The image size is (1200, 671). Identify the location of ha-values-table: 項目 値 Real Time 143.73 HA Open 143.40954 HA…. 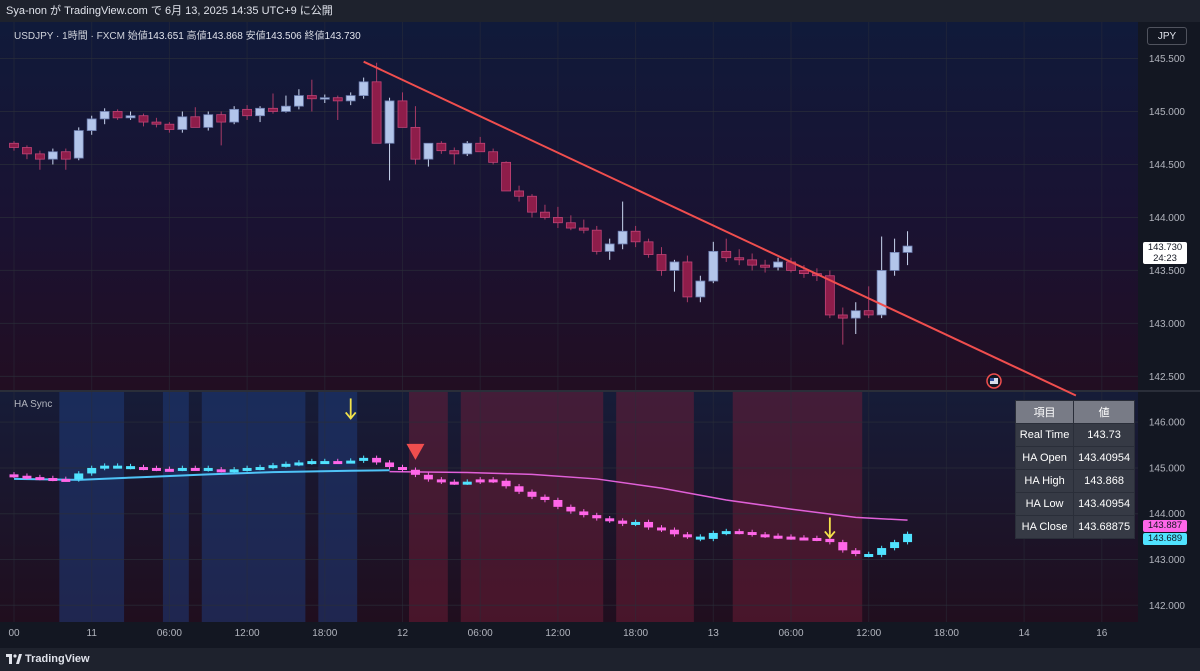
(1074, 469).